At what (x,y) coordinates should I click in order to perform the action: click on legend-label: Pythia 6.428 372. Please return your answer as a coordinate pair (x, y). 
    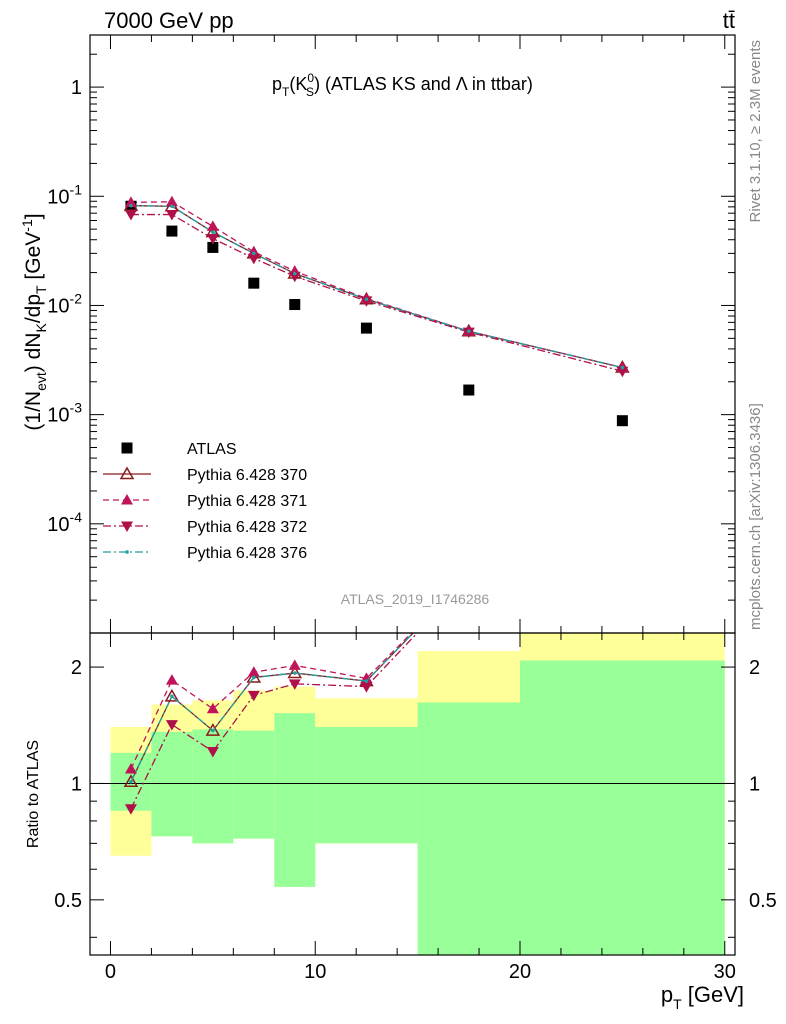
    Looking at the image, I should click on (247, 527).